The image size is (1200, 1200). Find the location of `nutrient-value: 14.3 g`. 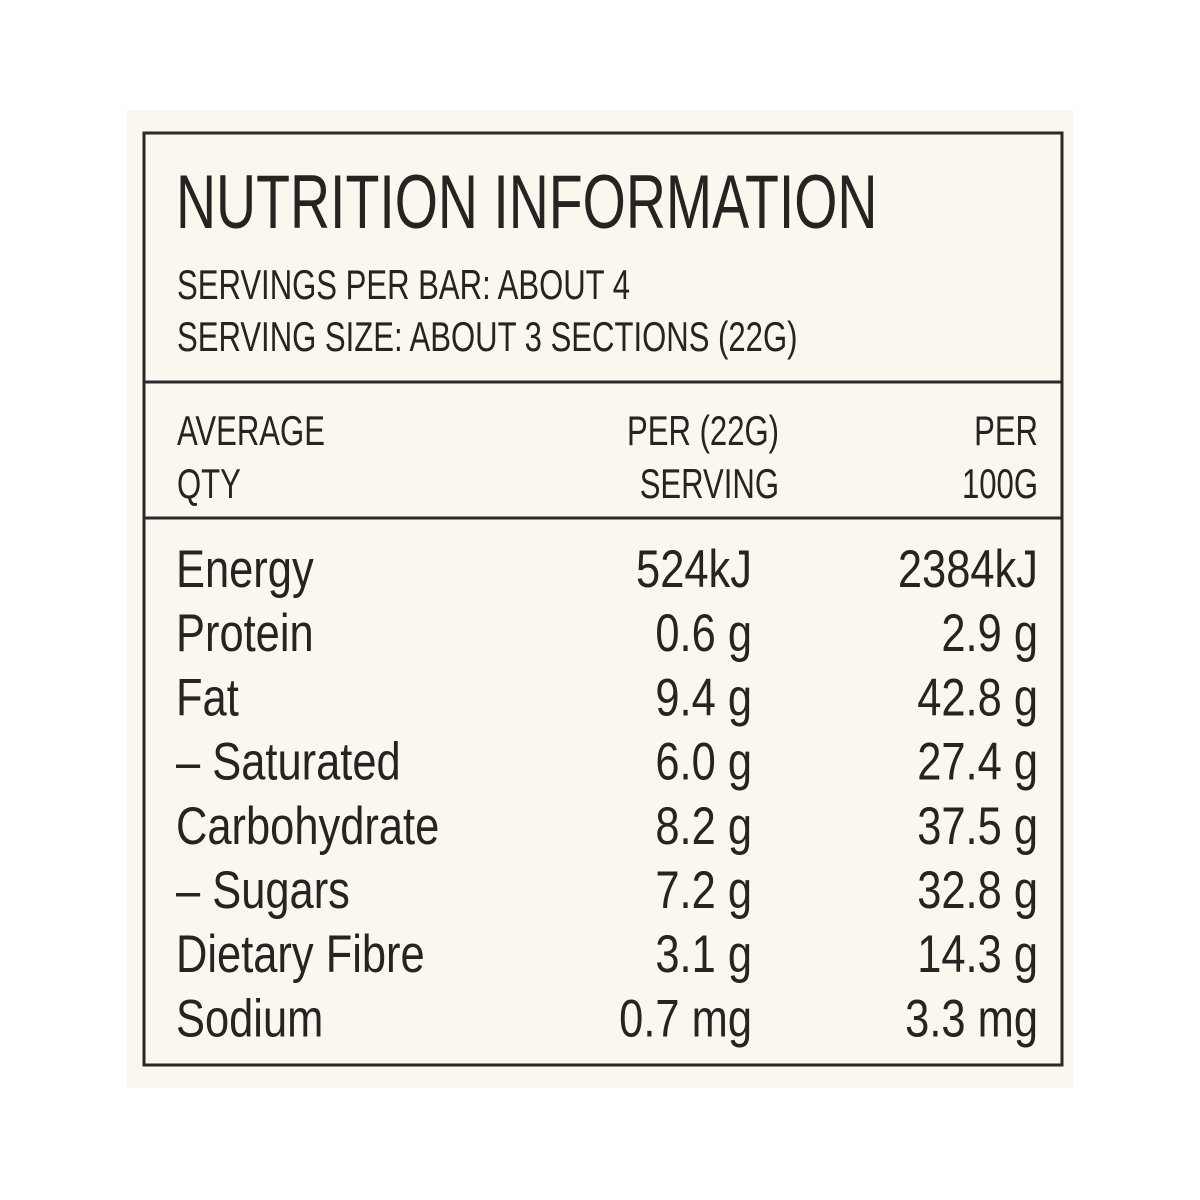

nutrient-value: 14.3 g is located at coordinates (977, 954).